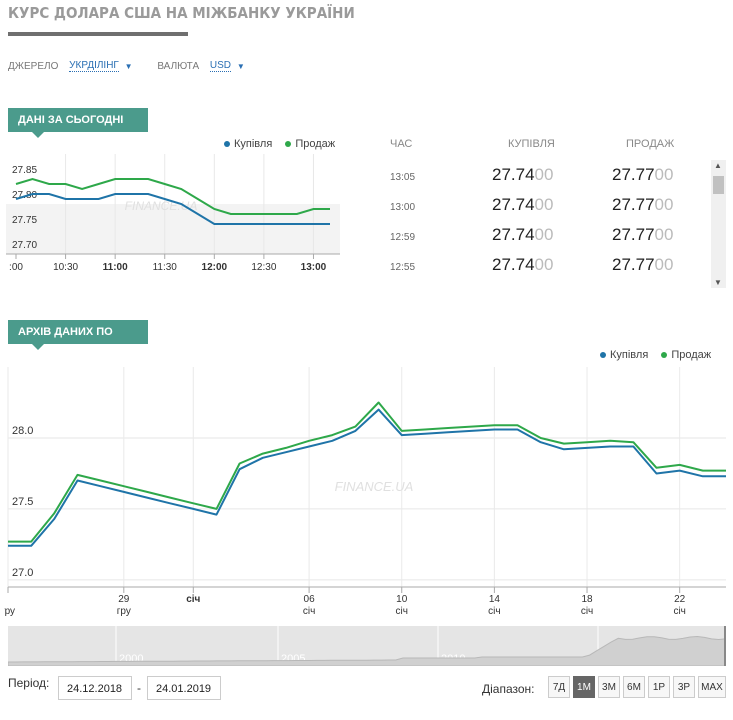  What do you see at coordinates (184, 688) in the screenshot?
I see `date-to-input: 24.01.2019` at bounding box center [184, 688].